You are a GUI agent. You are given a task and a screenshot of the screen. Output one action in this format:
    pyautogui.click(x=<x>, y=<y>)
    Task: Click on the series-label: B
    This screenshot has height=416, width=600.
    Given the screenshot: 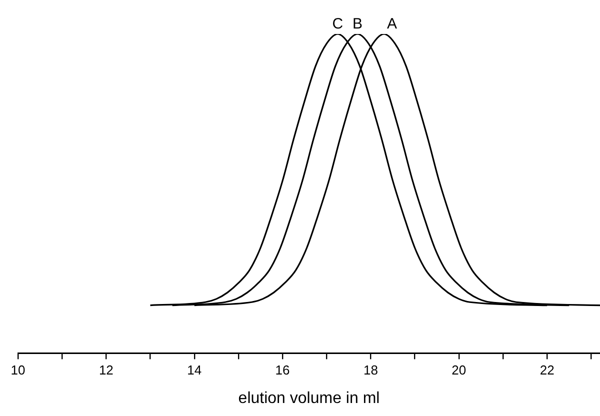 What is the action you would take?
    pyautogui.click(x=357, y=24)
    